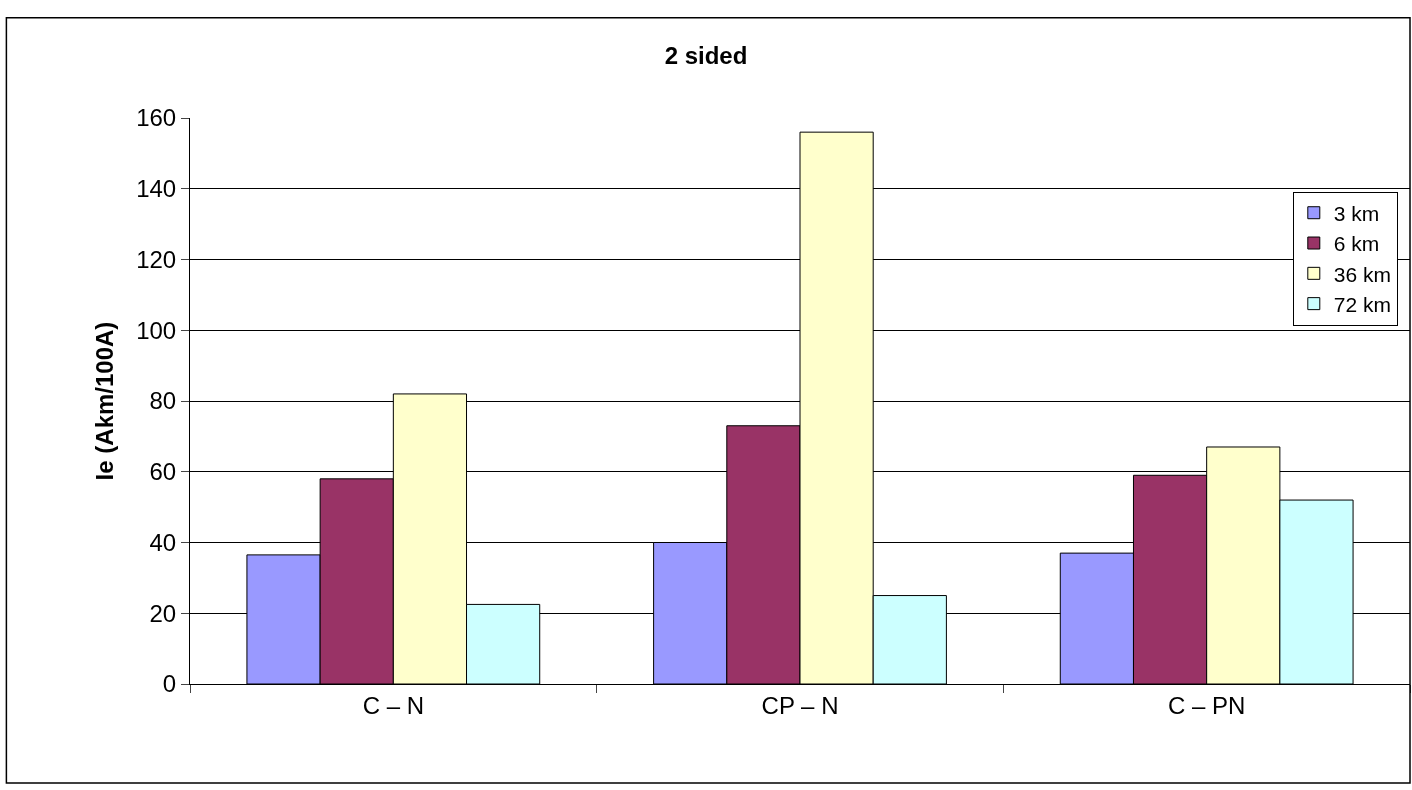 Image resolution: width=1412 pixels, height=790 pixels. What do you see at coordinates (156, 118) in the screenshot?
I see `y-tick-label: 160` at bounding box center [156, 118].